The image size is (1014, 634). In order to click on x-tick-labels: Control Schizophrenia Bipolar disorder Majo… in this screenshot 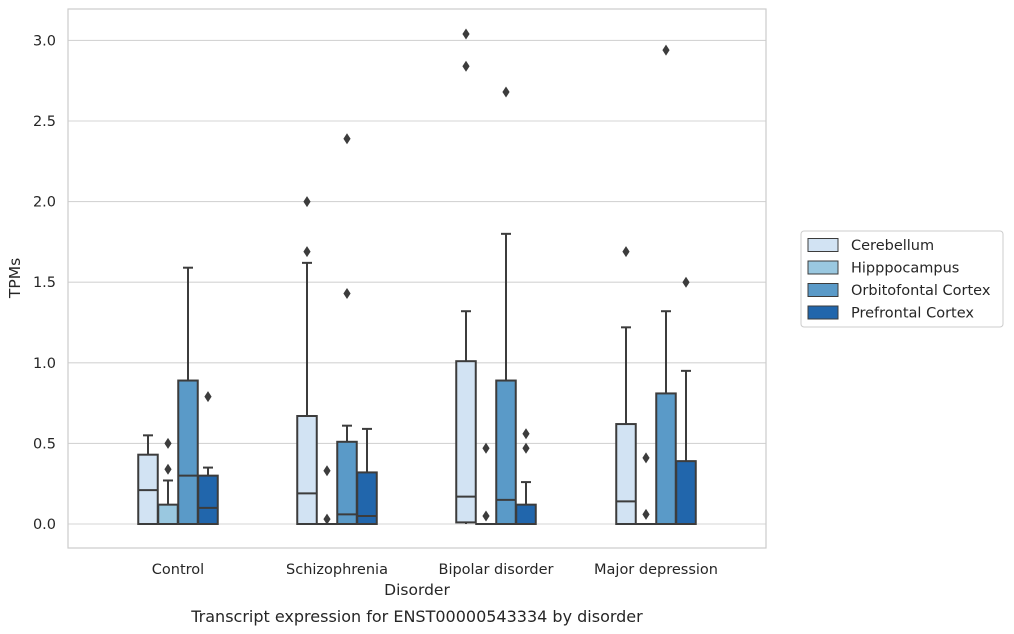, I will do `click(435, 570)`.